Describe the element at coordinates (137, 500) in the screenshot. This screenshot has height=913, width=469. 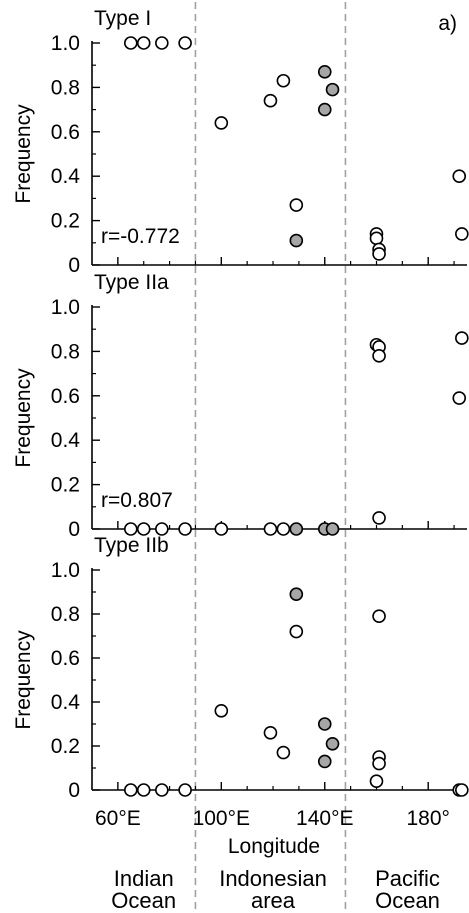
I see `correlation-label: r=0.807` at that location.